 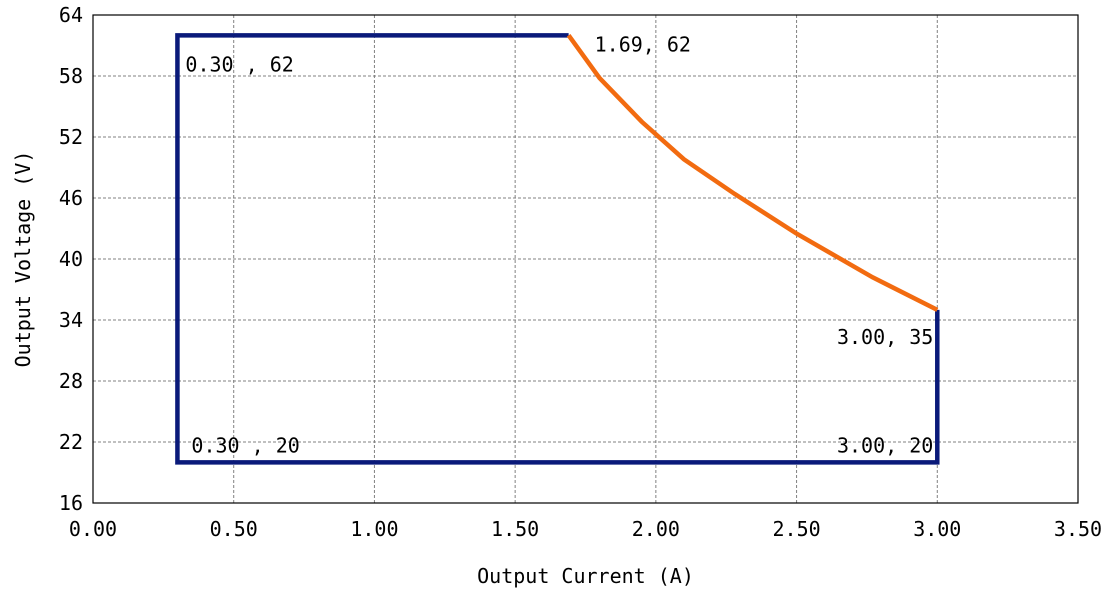 I want to click on x-tick-label: 1.50, so click(x=515, y=529).